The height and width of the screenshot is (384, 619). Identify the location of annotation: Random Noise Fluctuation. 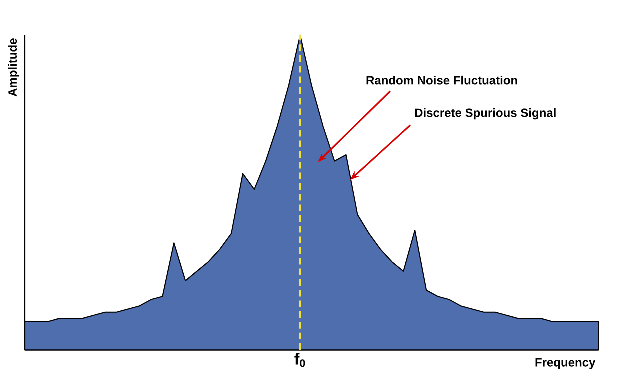
(442, 80).